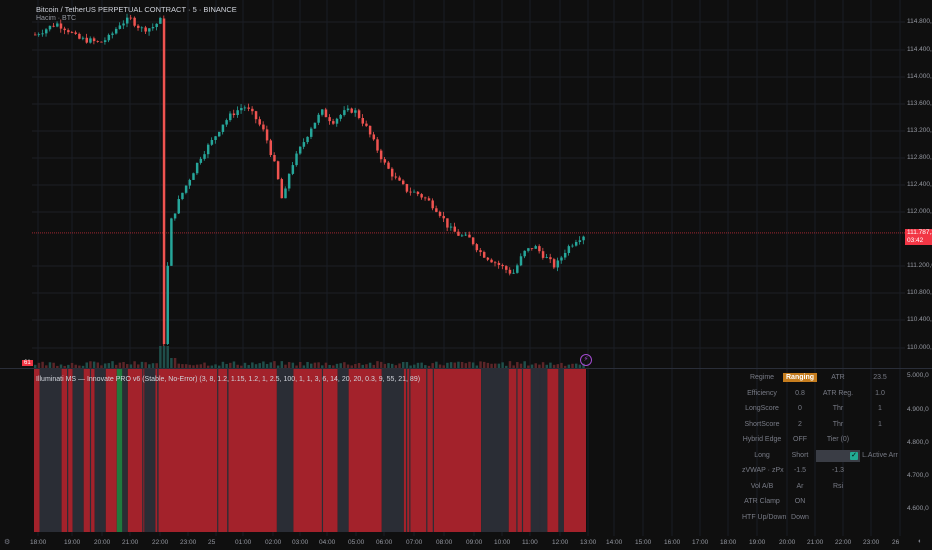 The width and height of the screenshot is (932, 550). Describe the element at coordinates (72, 542) in the screenshot. I see `time-axis-label: 19:00` at that location.